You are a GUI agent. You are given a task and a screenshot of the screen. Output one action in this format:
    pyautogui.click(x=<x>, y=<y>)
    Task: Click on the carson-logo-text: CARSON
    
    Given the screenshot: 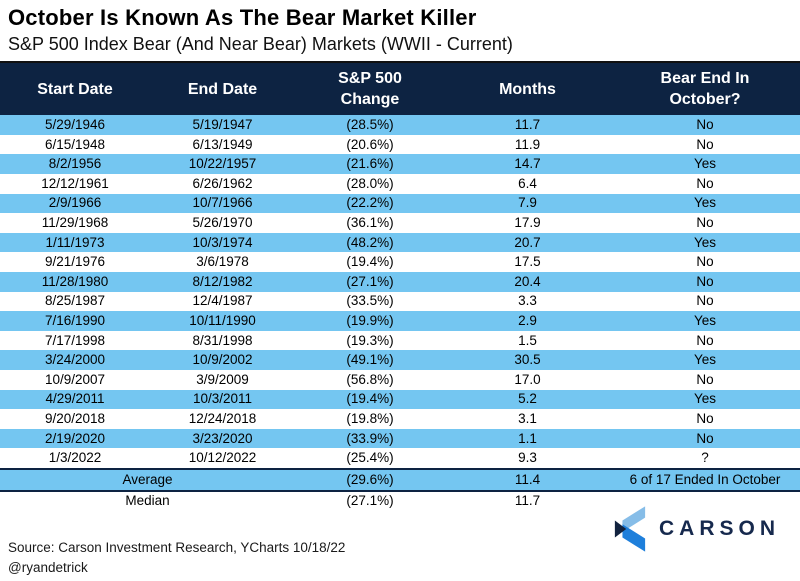 What is the action you would take?
    pyautogui.click(x=719, y=528)
    